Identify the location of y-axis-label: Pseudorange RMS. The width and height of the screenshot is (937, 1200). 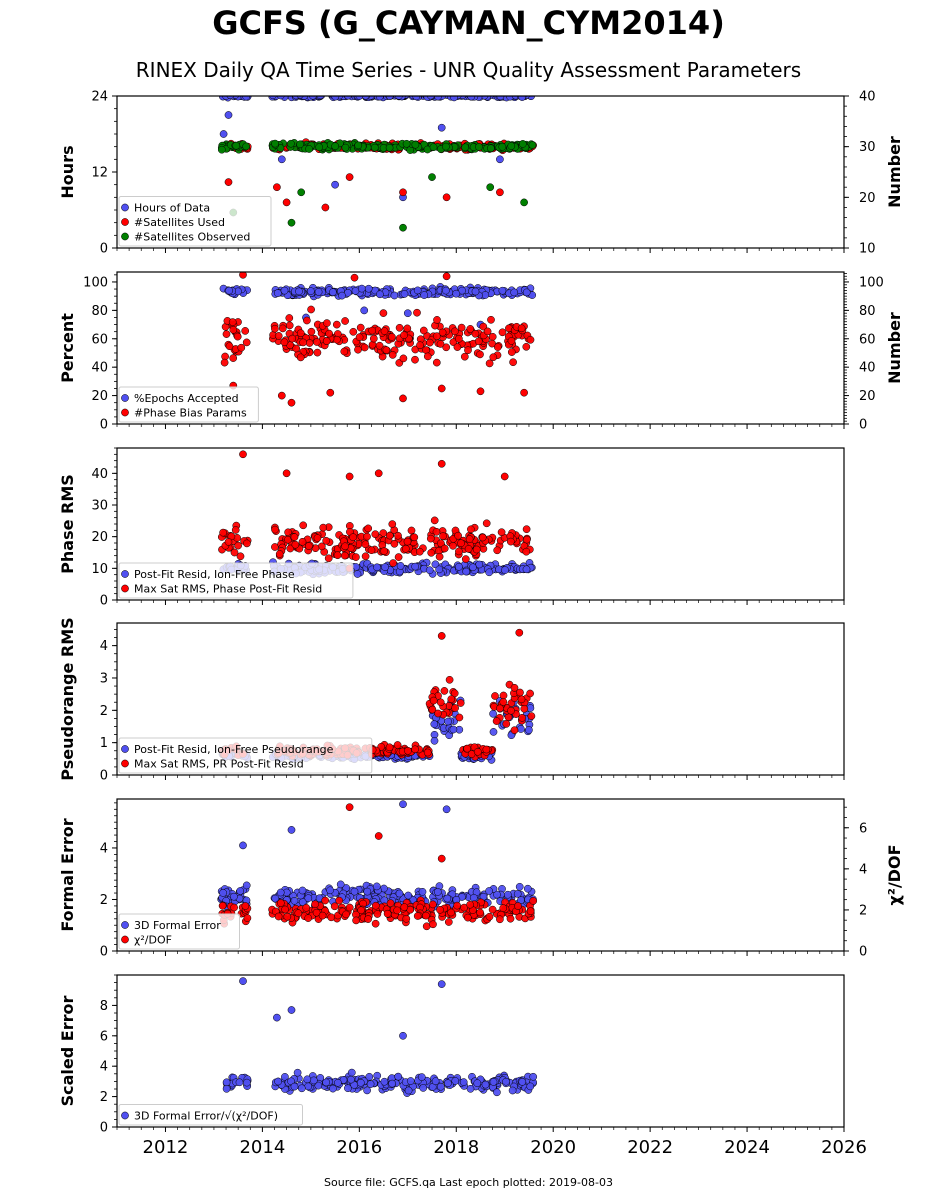
(67, 698).